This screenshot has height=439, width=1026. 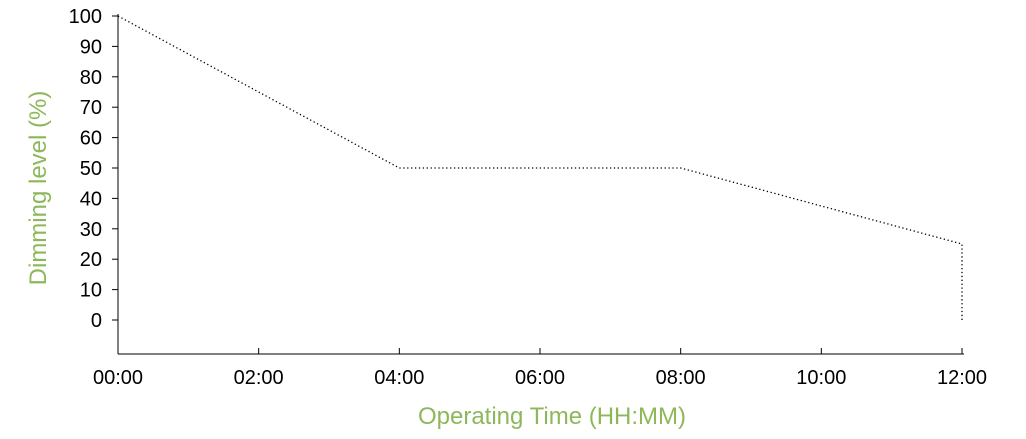 I want to click on y-tick-label: 80, so click(x=91, y=78).